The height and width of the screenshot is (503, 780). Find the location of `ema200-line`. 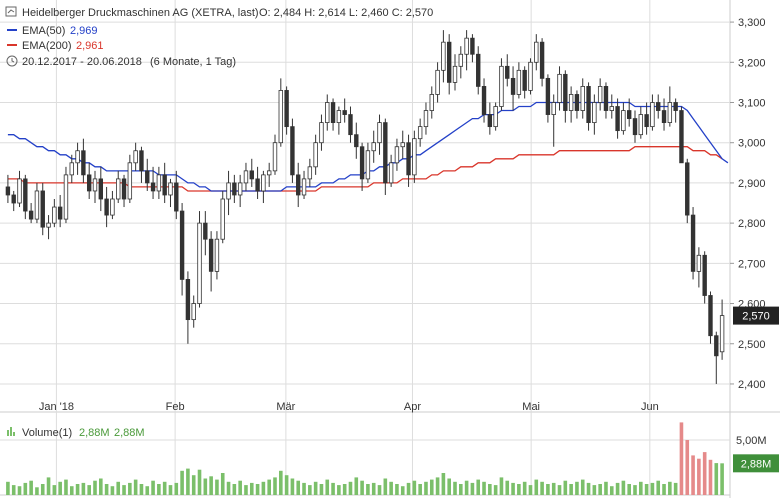

ema200-line is located at coordinates (365, 169).